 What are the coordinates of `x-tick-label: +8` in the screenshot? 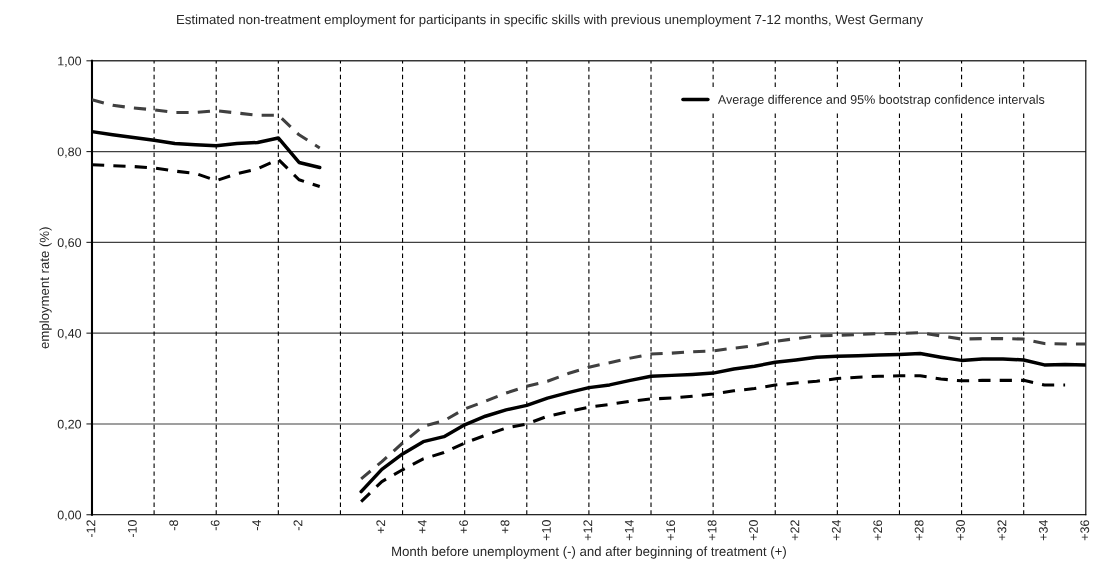 It's located at (505, 527).